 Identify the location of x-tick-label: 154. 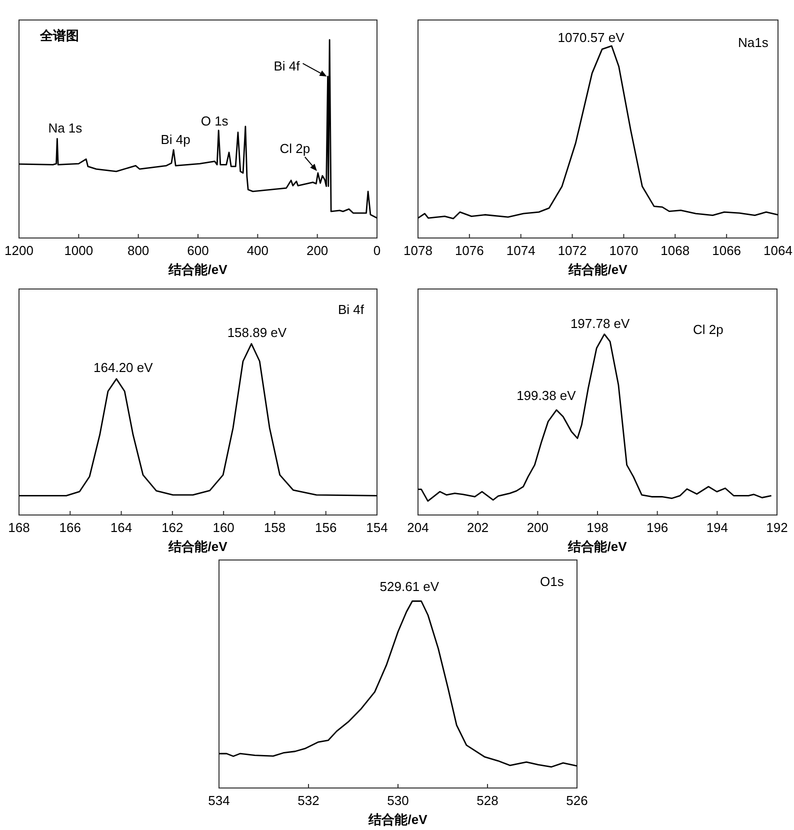
(377, 527).